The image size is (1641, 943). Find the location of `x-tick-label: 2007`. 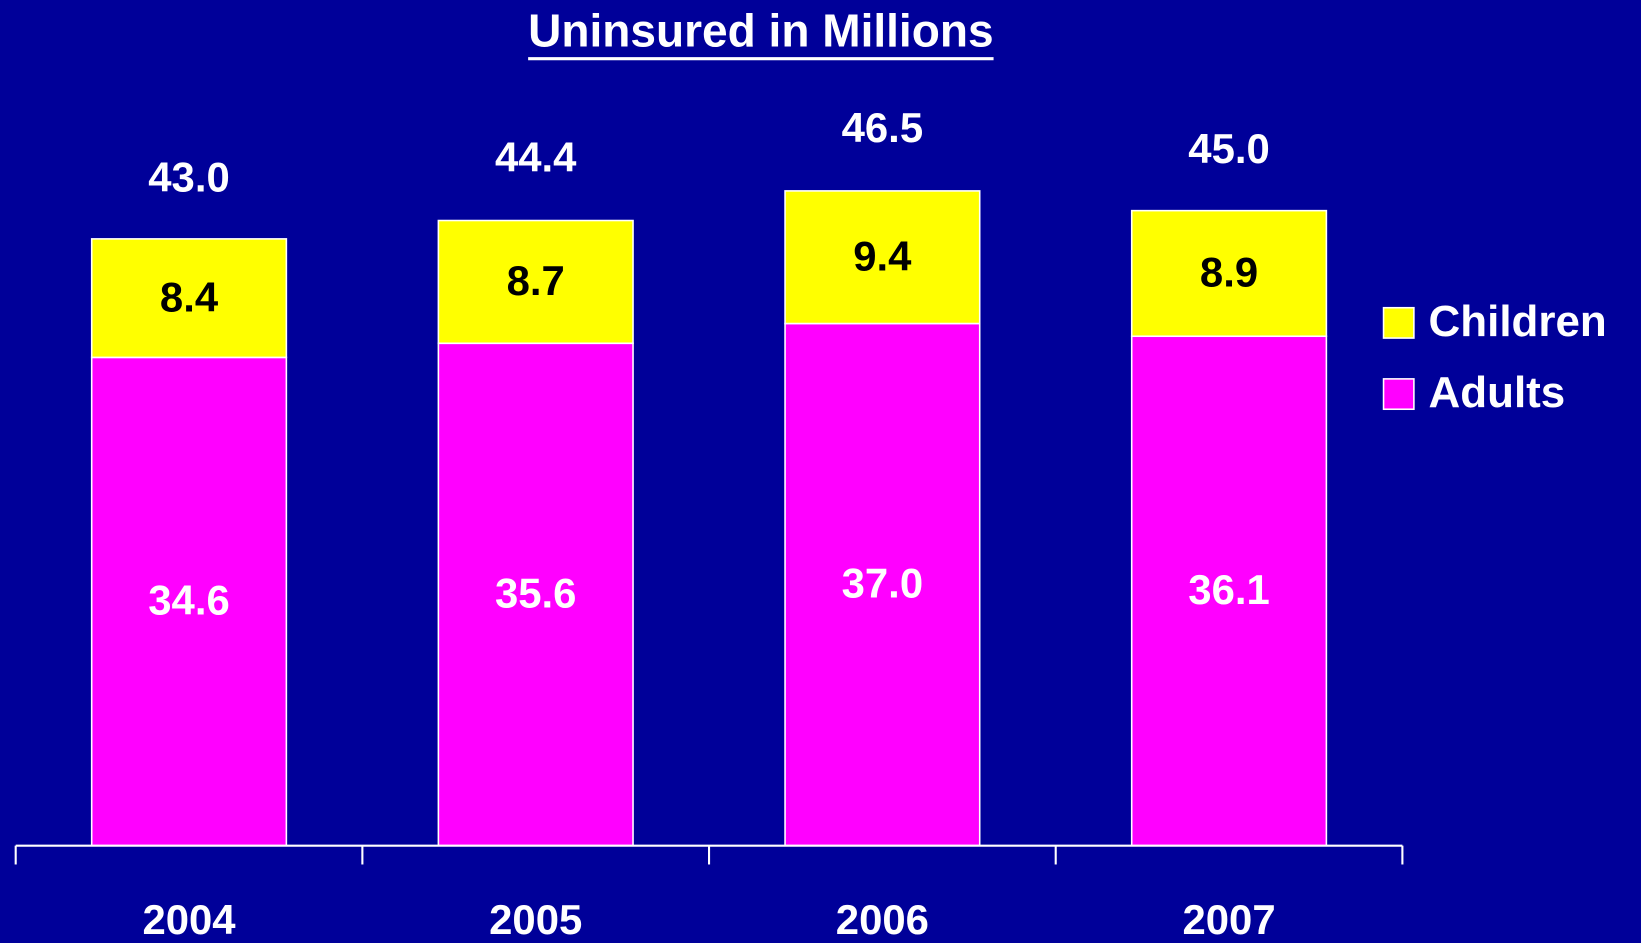

x-tick-label: 2007 is located at coordinates (1228, 919).